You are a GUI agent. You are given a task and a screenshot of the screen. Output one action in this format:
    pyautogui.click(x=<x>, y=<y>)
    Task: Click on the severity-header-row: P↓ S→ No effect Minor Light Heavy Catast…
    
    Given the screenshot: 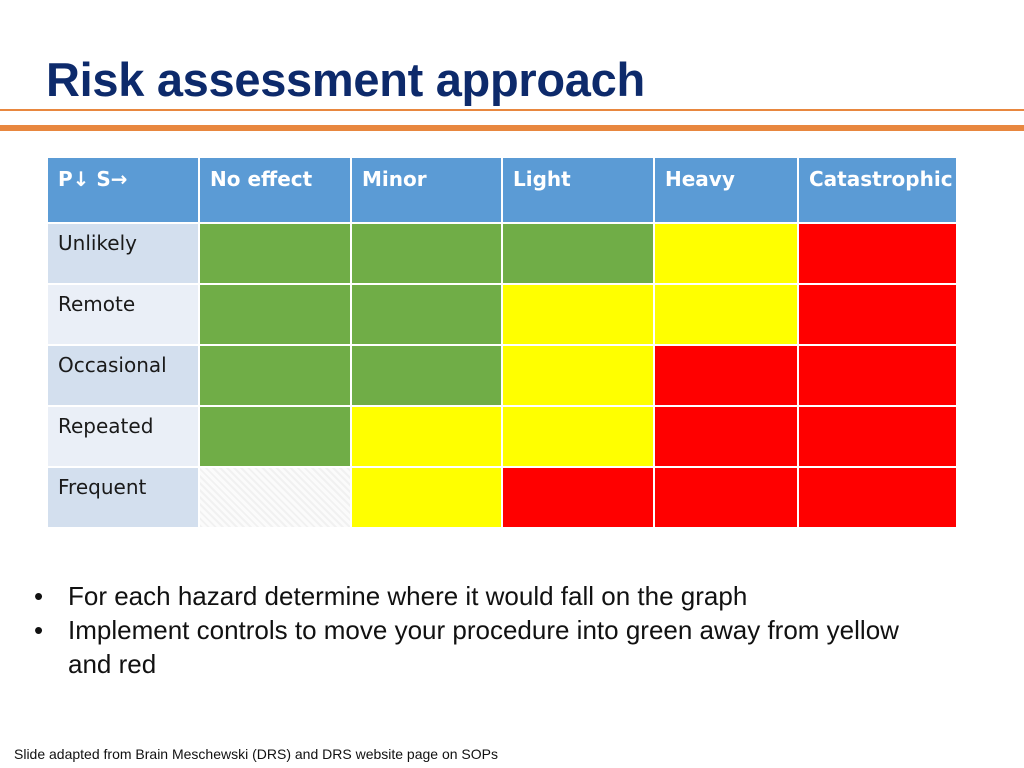 What is the action you would take?
    pyautogui.click(x=502, y=190)
    